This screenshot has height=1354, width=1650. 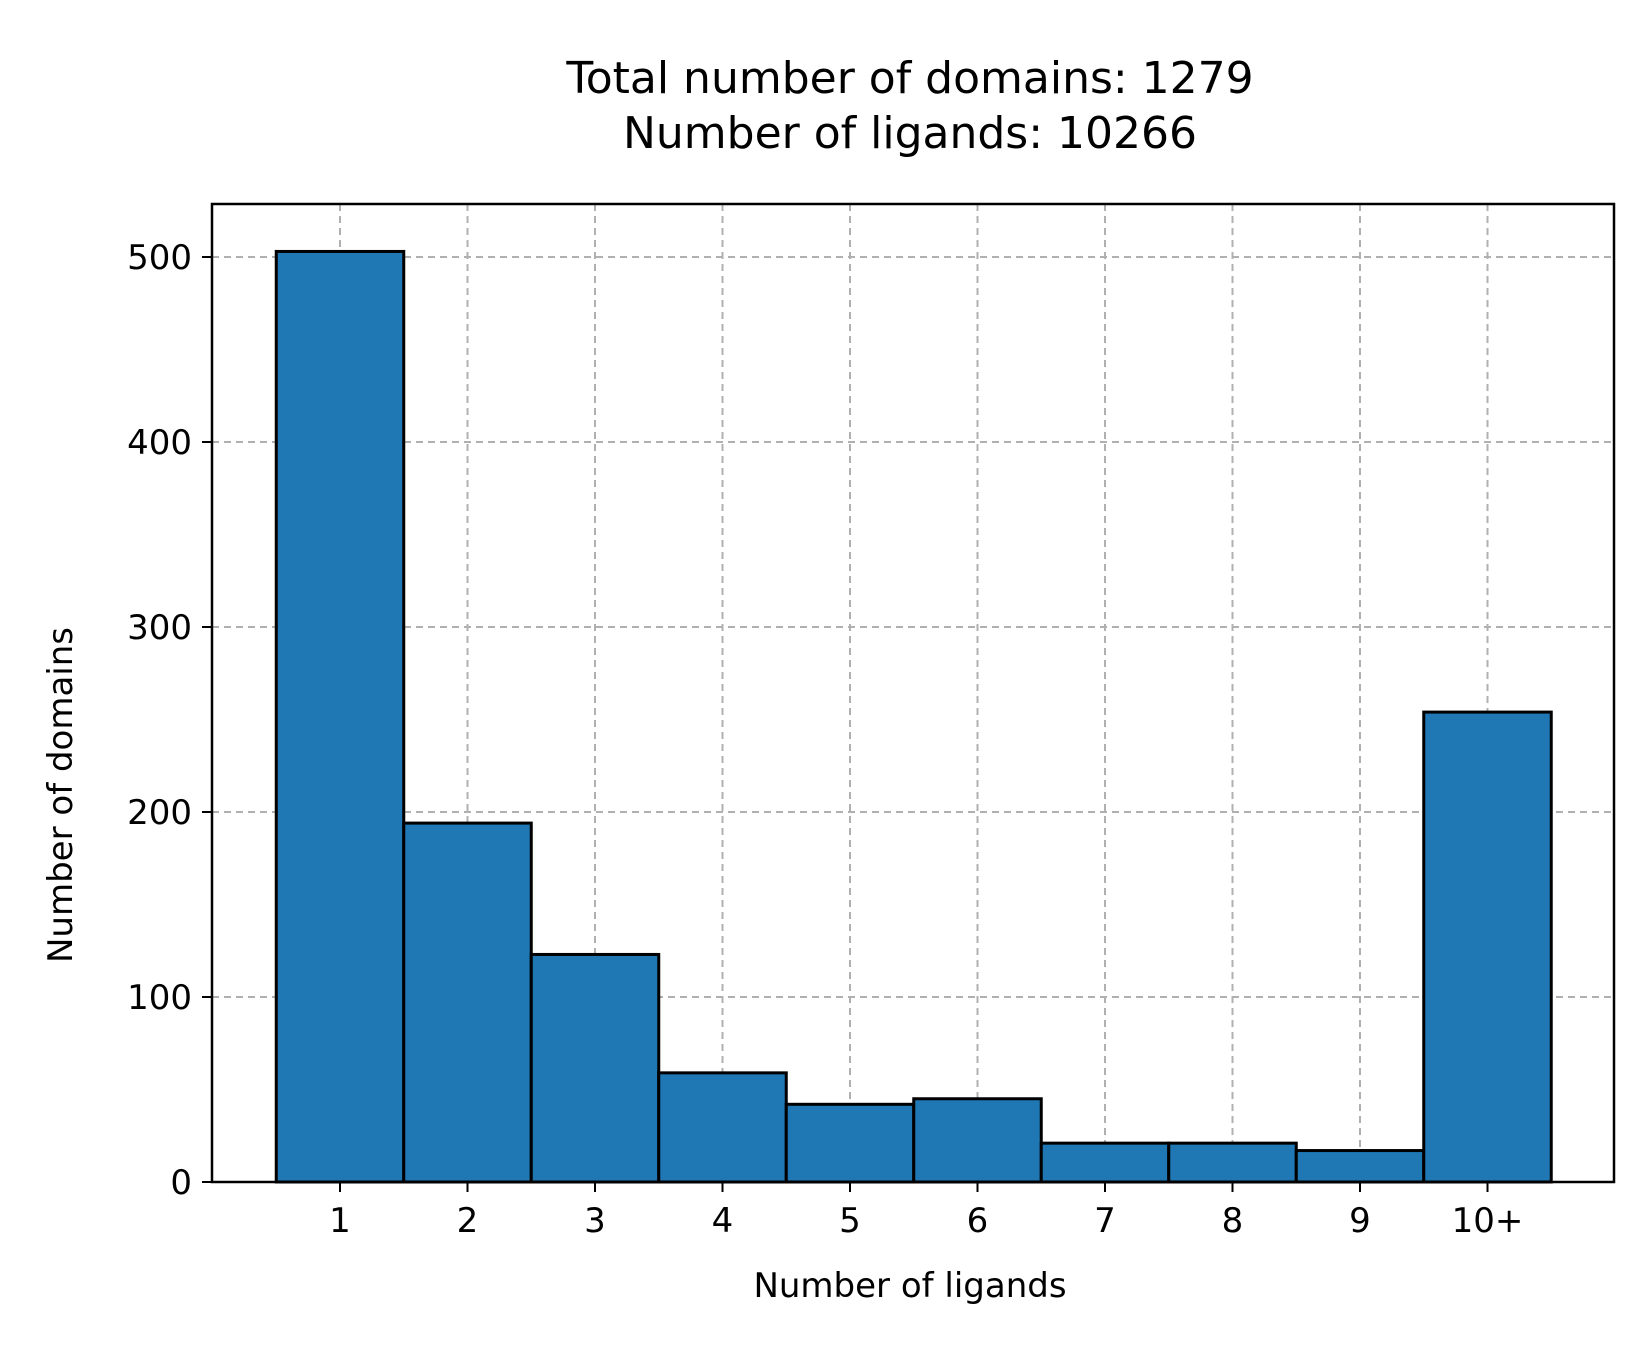 What do you see at coordinates (850, 1221) in the screenshot?
I see `x-tick-label: 5` at bounding box center [850, 1221].